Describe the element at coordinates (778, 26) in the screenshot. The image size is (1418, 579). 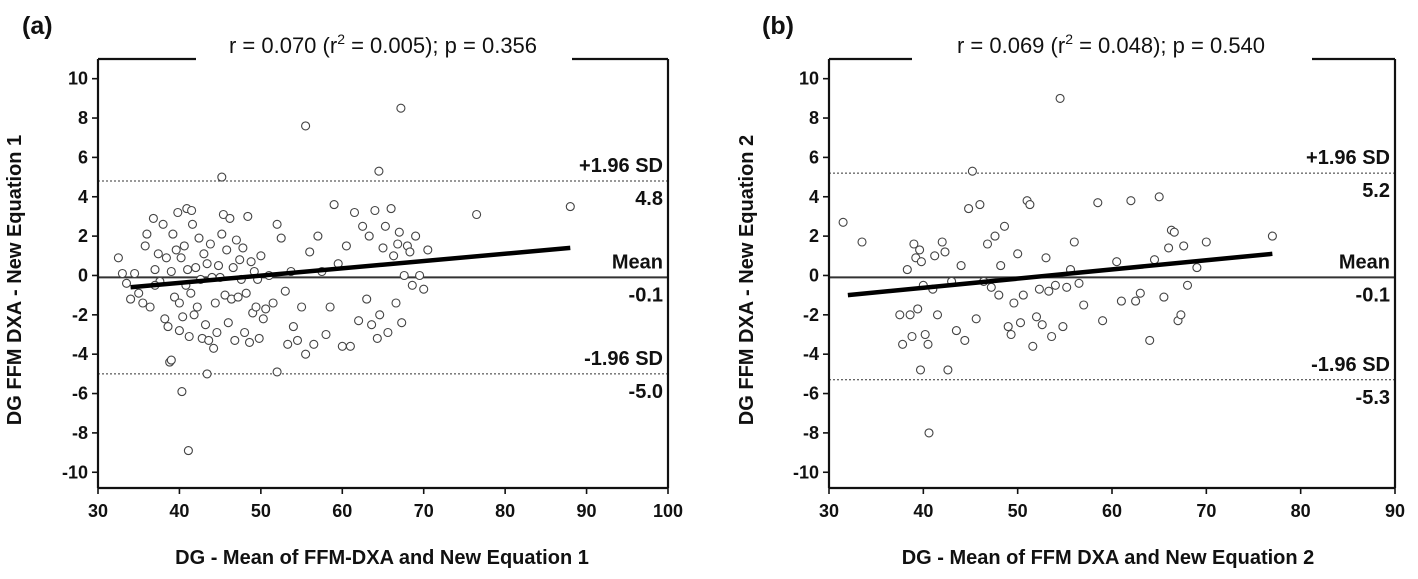
I see `panel-b-label: (b)` at that location.